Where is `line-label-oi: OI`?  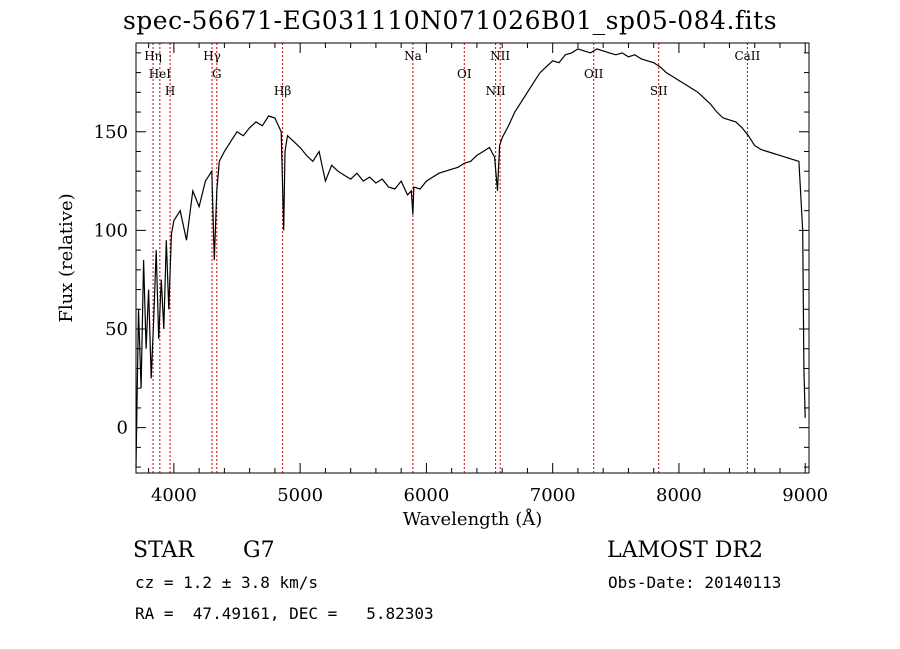
line-label-oi: OI is located at coordinates (464, 74).